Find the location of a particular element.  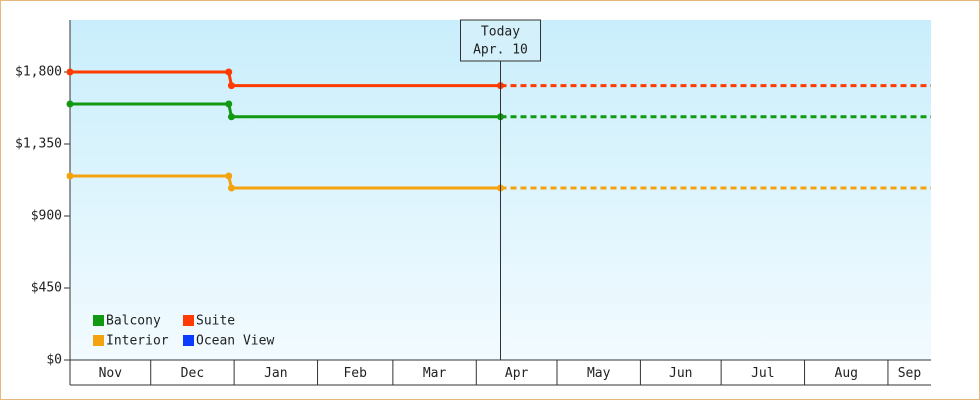

x-tick-label: Mar is located at coordinates (435, 373).